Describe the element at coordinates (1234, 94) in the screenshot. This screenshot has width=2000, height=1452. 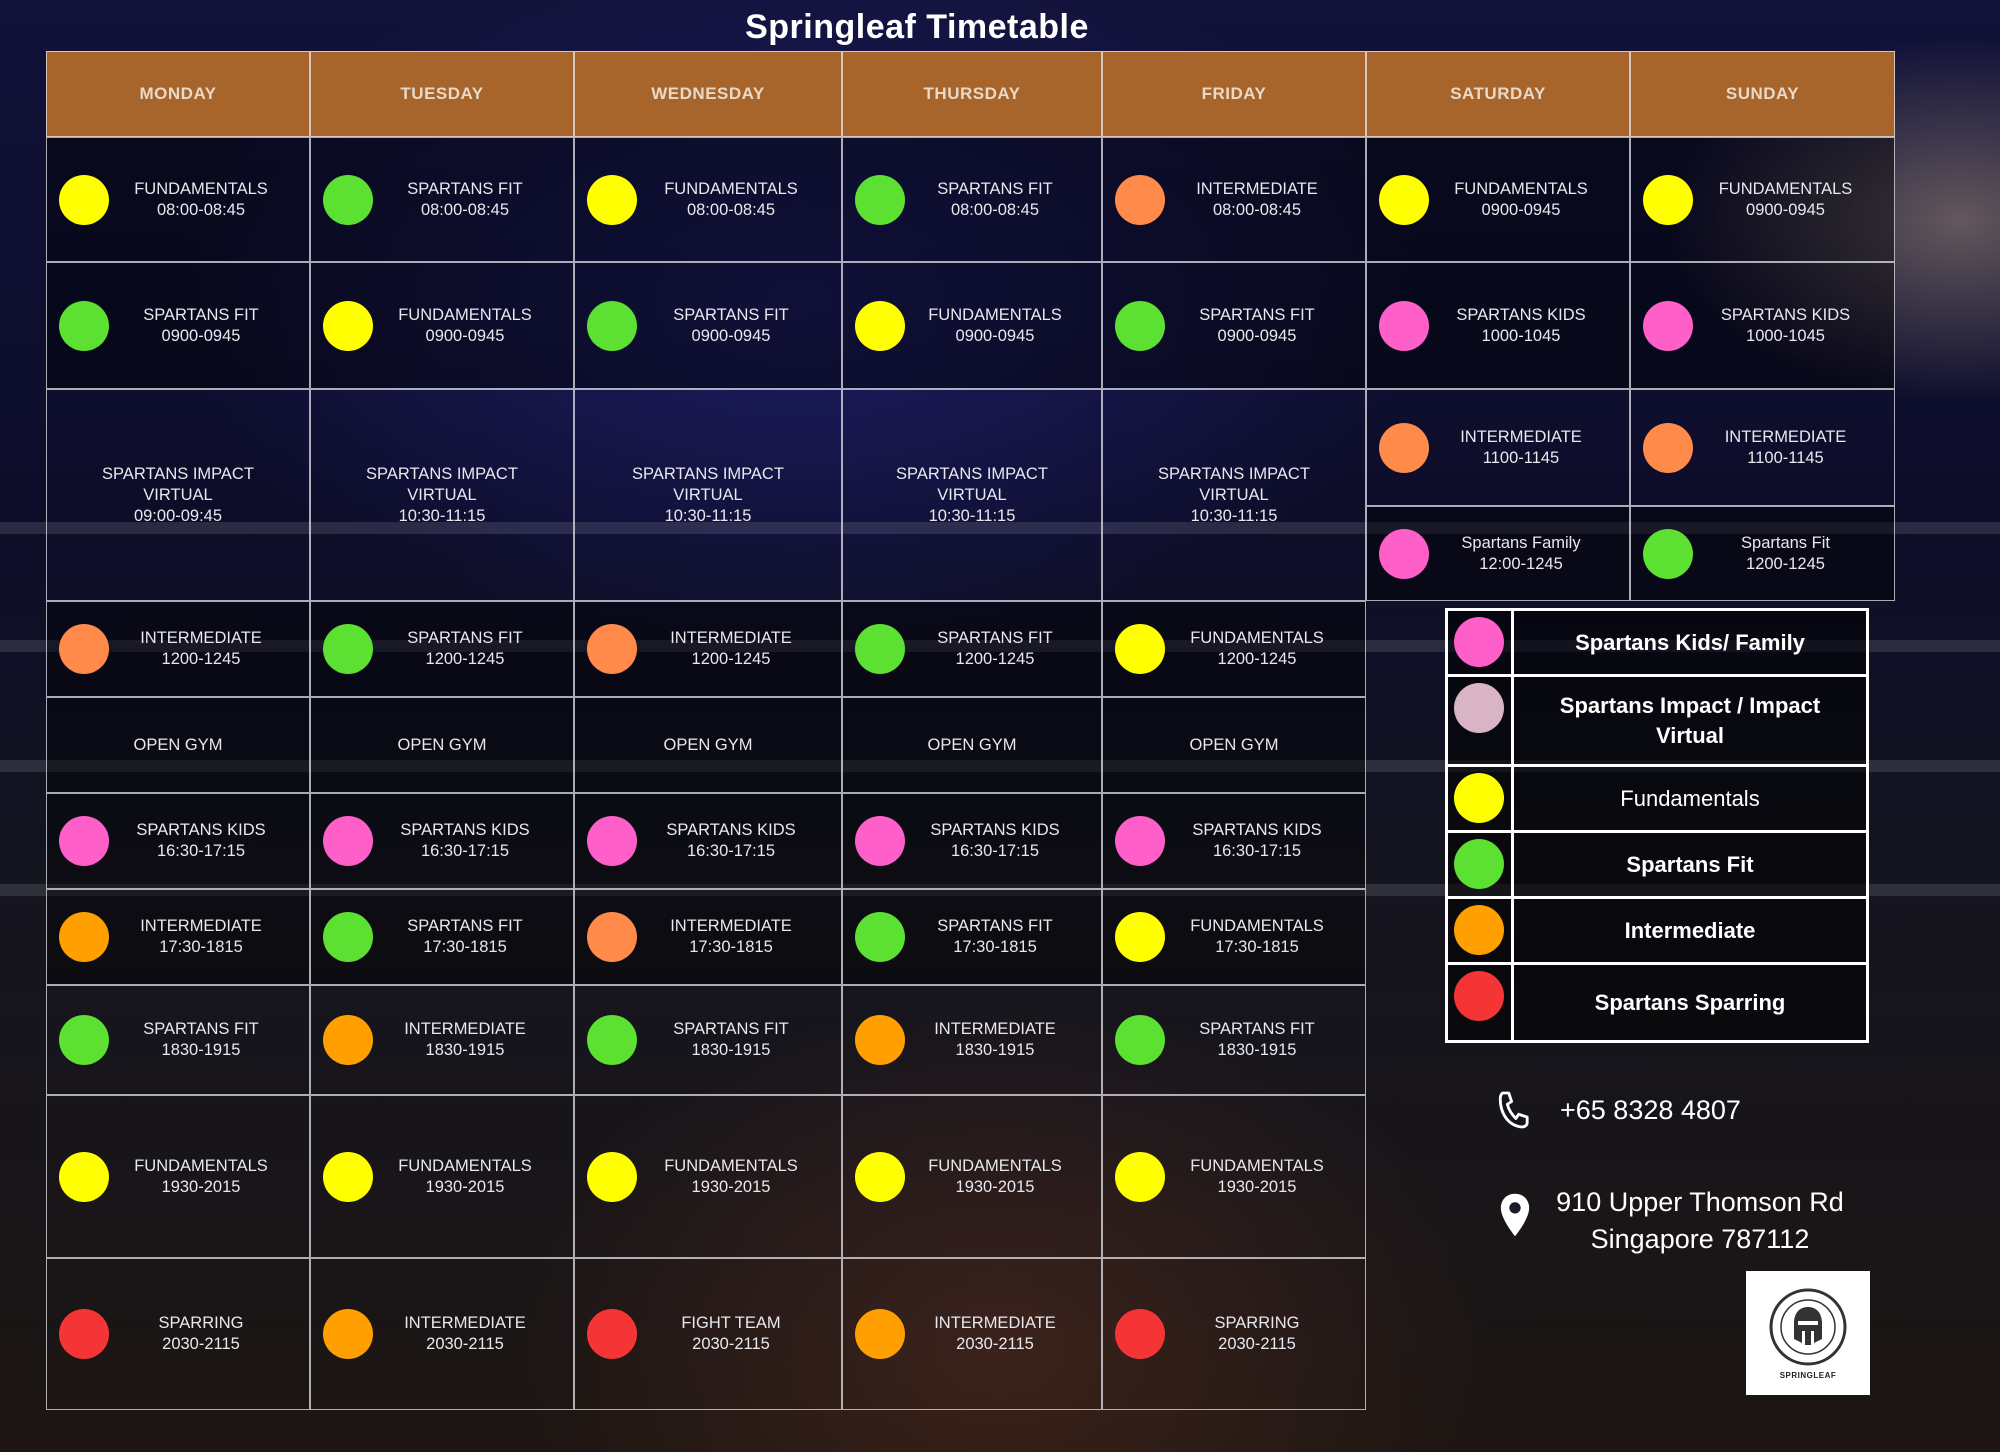
I see `day-header-friday: FRIDAY` at that location.